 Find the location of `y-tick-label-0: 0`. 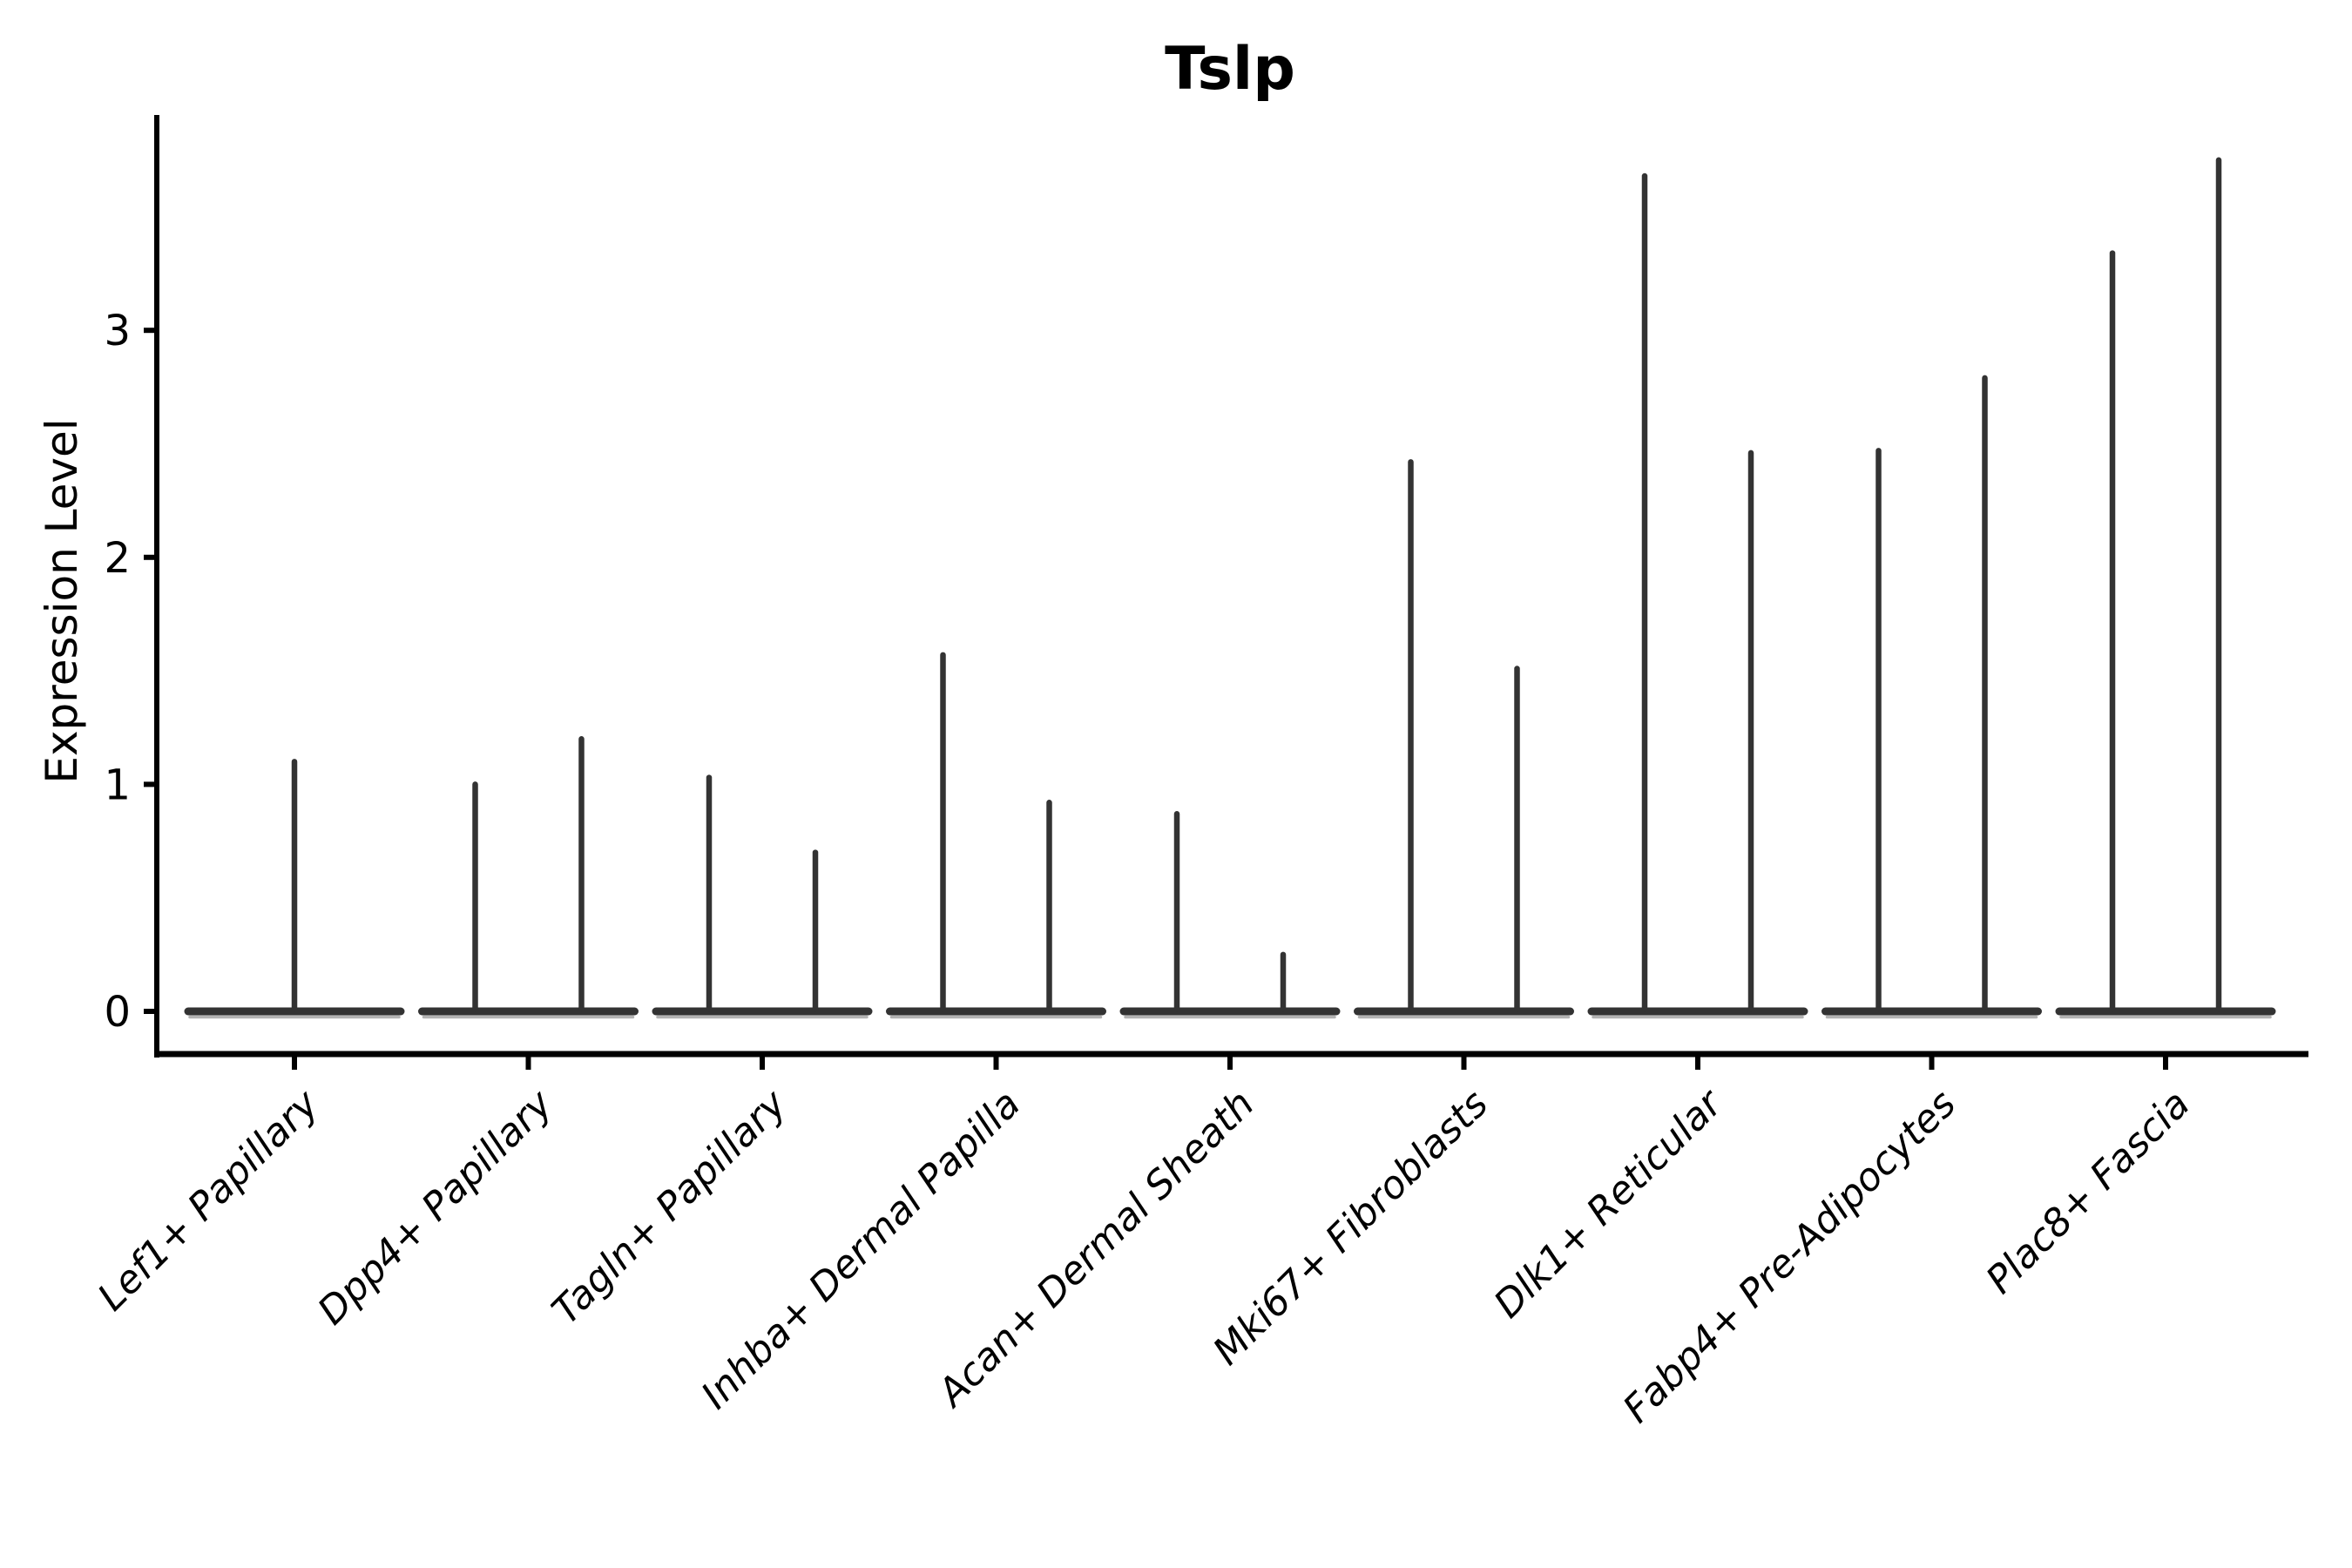

y-tick-label-0: 0 is located at coordinates (118, 1013).